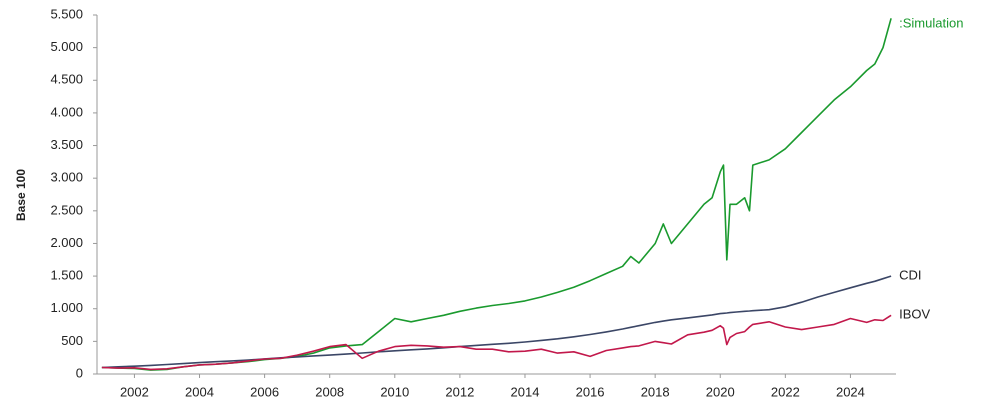  What do you see at coordinates (21, 195) in the screenshot?
I see `y-axis-label: Base 100` at bounding box center [21, 195].